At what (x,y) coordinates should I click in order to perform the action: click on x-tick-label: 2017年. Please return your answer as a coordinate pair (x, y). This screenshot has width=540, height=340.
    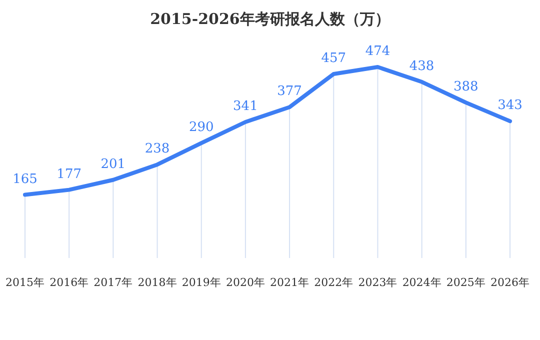
    Looking at the image, I should click on (113, 282).